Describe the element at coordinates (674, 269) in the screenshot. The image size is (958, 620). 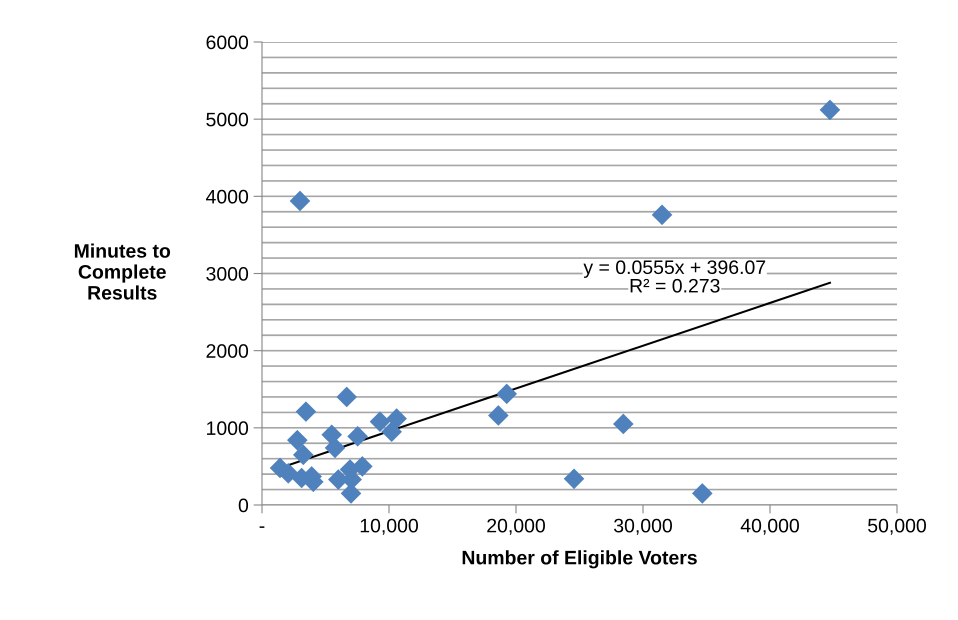
I see `annotation: y = 0.0555x + 396.07` at that location.